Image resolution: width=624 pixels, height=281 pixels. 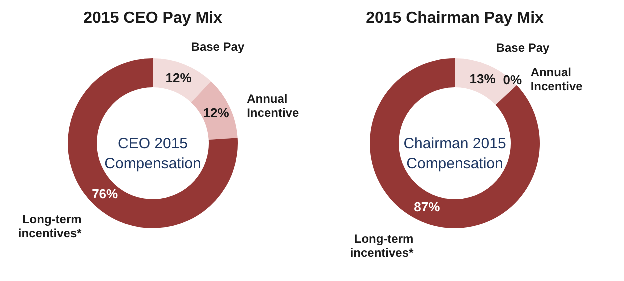 What do you see at coordinates (153, 18) in the screenshot?
I see `chart-title: 2015 CEO Pay Mix` at bounding box center [153, 18].